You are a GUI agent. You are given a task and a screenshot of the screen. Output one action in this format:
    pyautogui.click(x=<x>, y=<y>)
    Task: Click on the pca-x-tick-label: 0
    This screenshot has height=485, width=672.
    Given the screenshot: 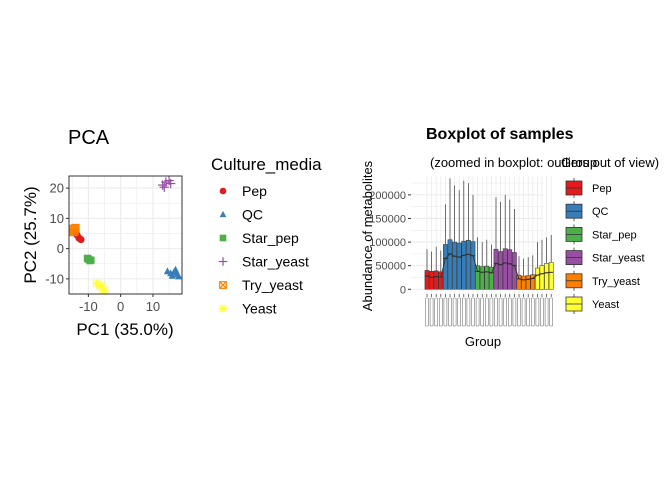 What is the action you would take?
    pyautogui.click(x=120, y=306)
    